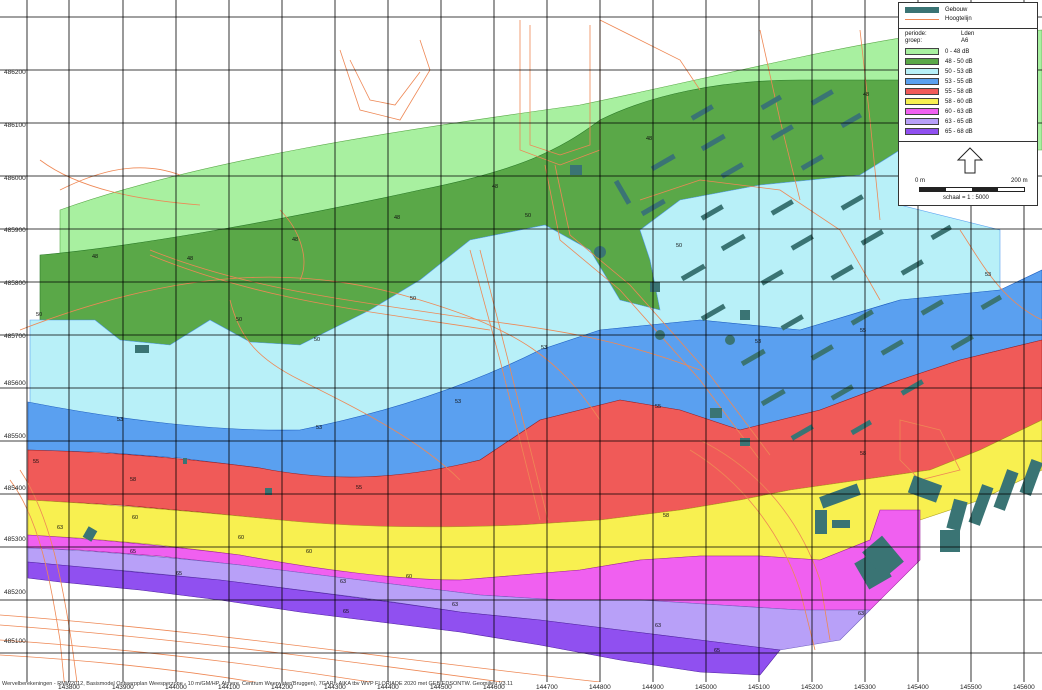 The image size is (1042, 690). Describe the element at coordinates (971, 687) in the screenshot. I see `x-tick: 145500` at that location.